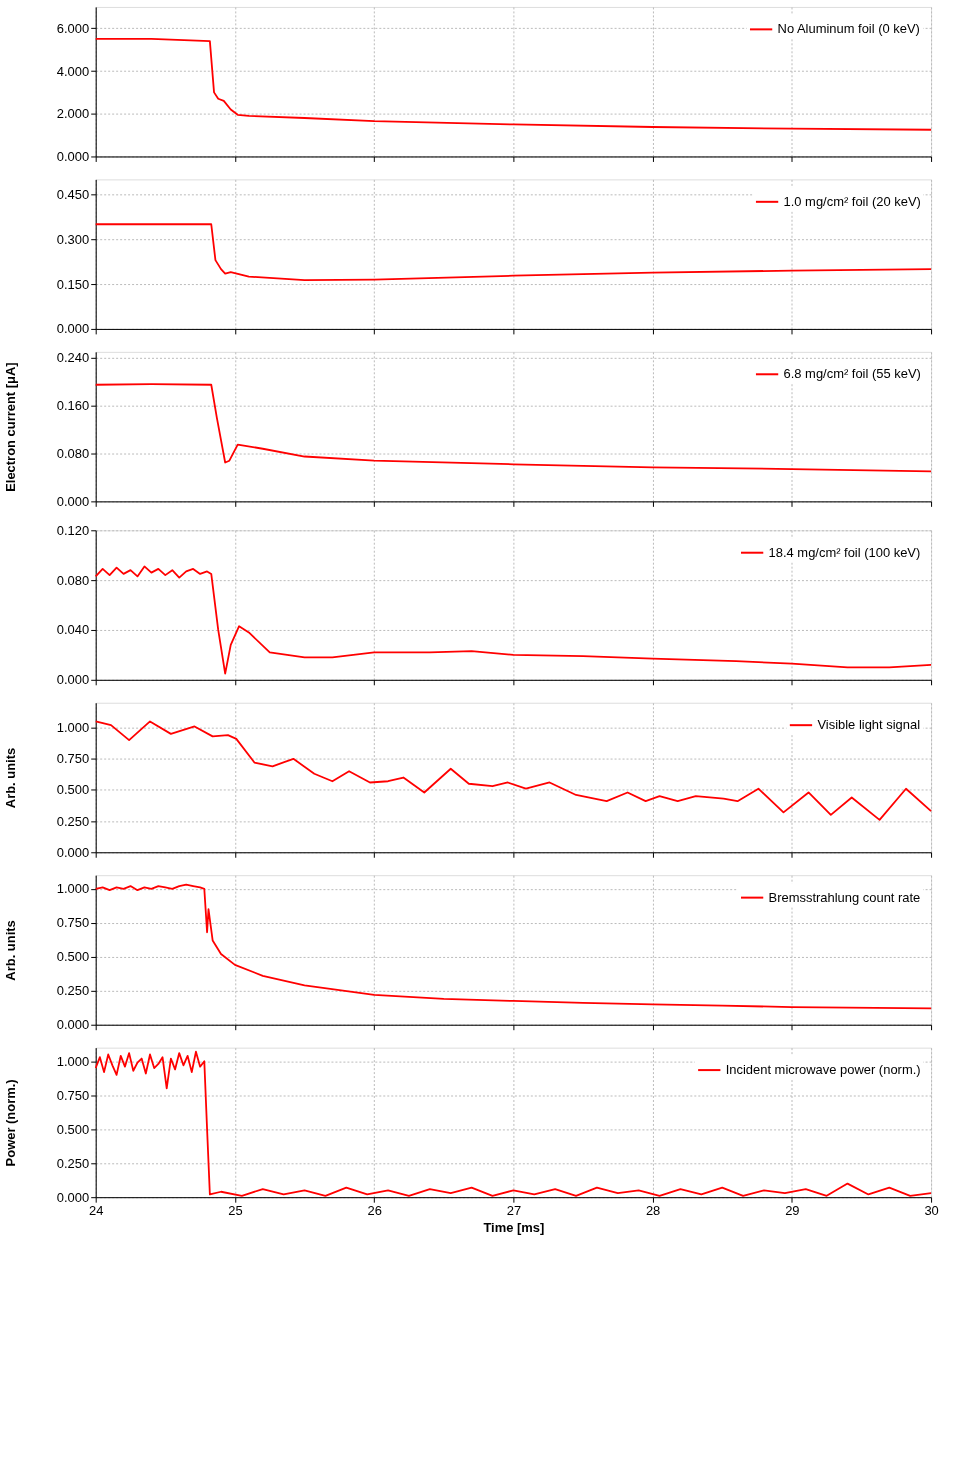  I want to click on x-axis-title: Time [ms], so click(514, 1227).